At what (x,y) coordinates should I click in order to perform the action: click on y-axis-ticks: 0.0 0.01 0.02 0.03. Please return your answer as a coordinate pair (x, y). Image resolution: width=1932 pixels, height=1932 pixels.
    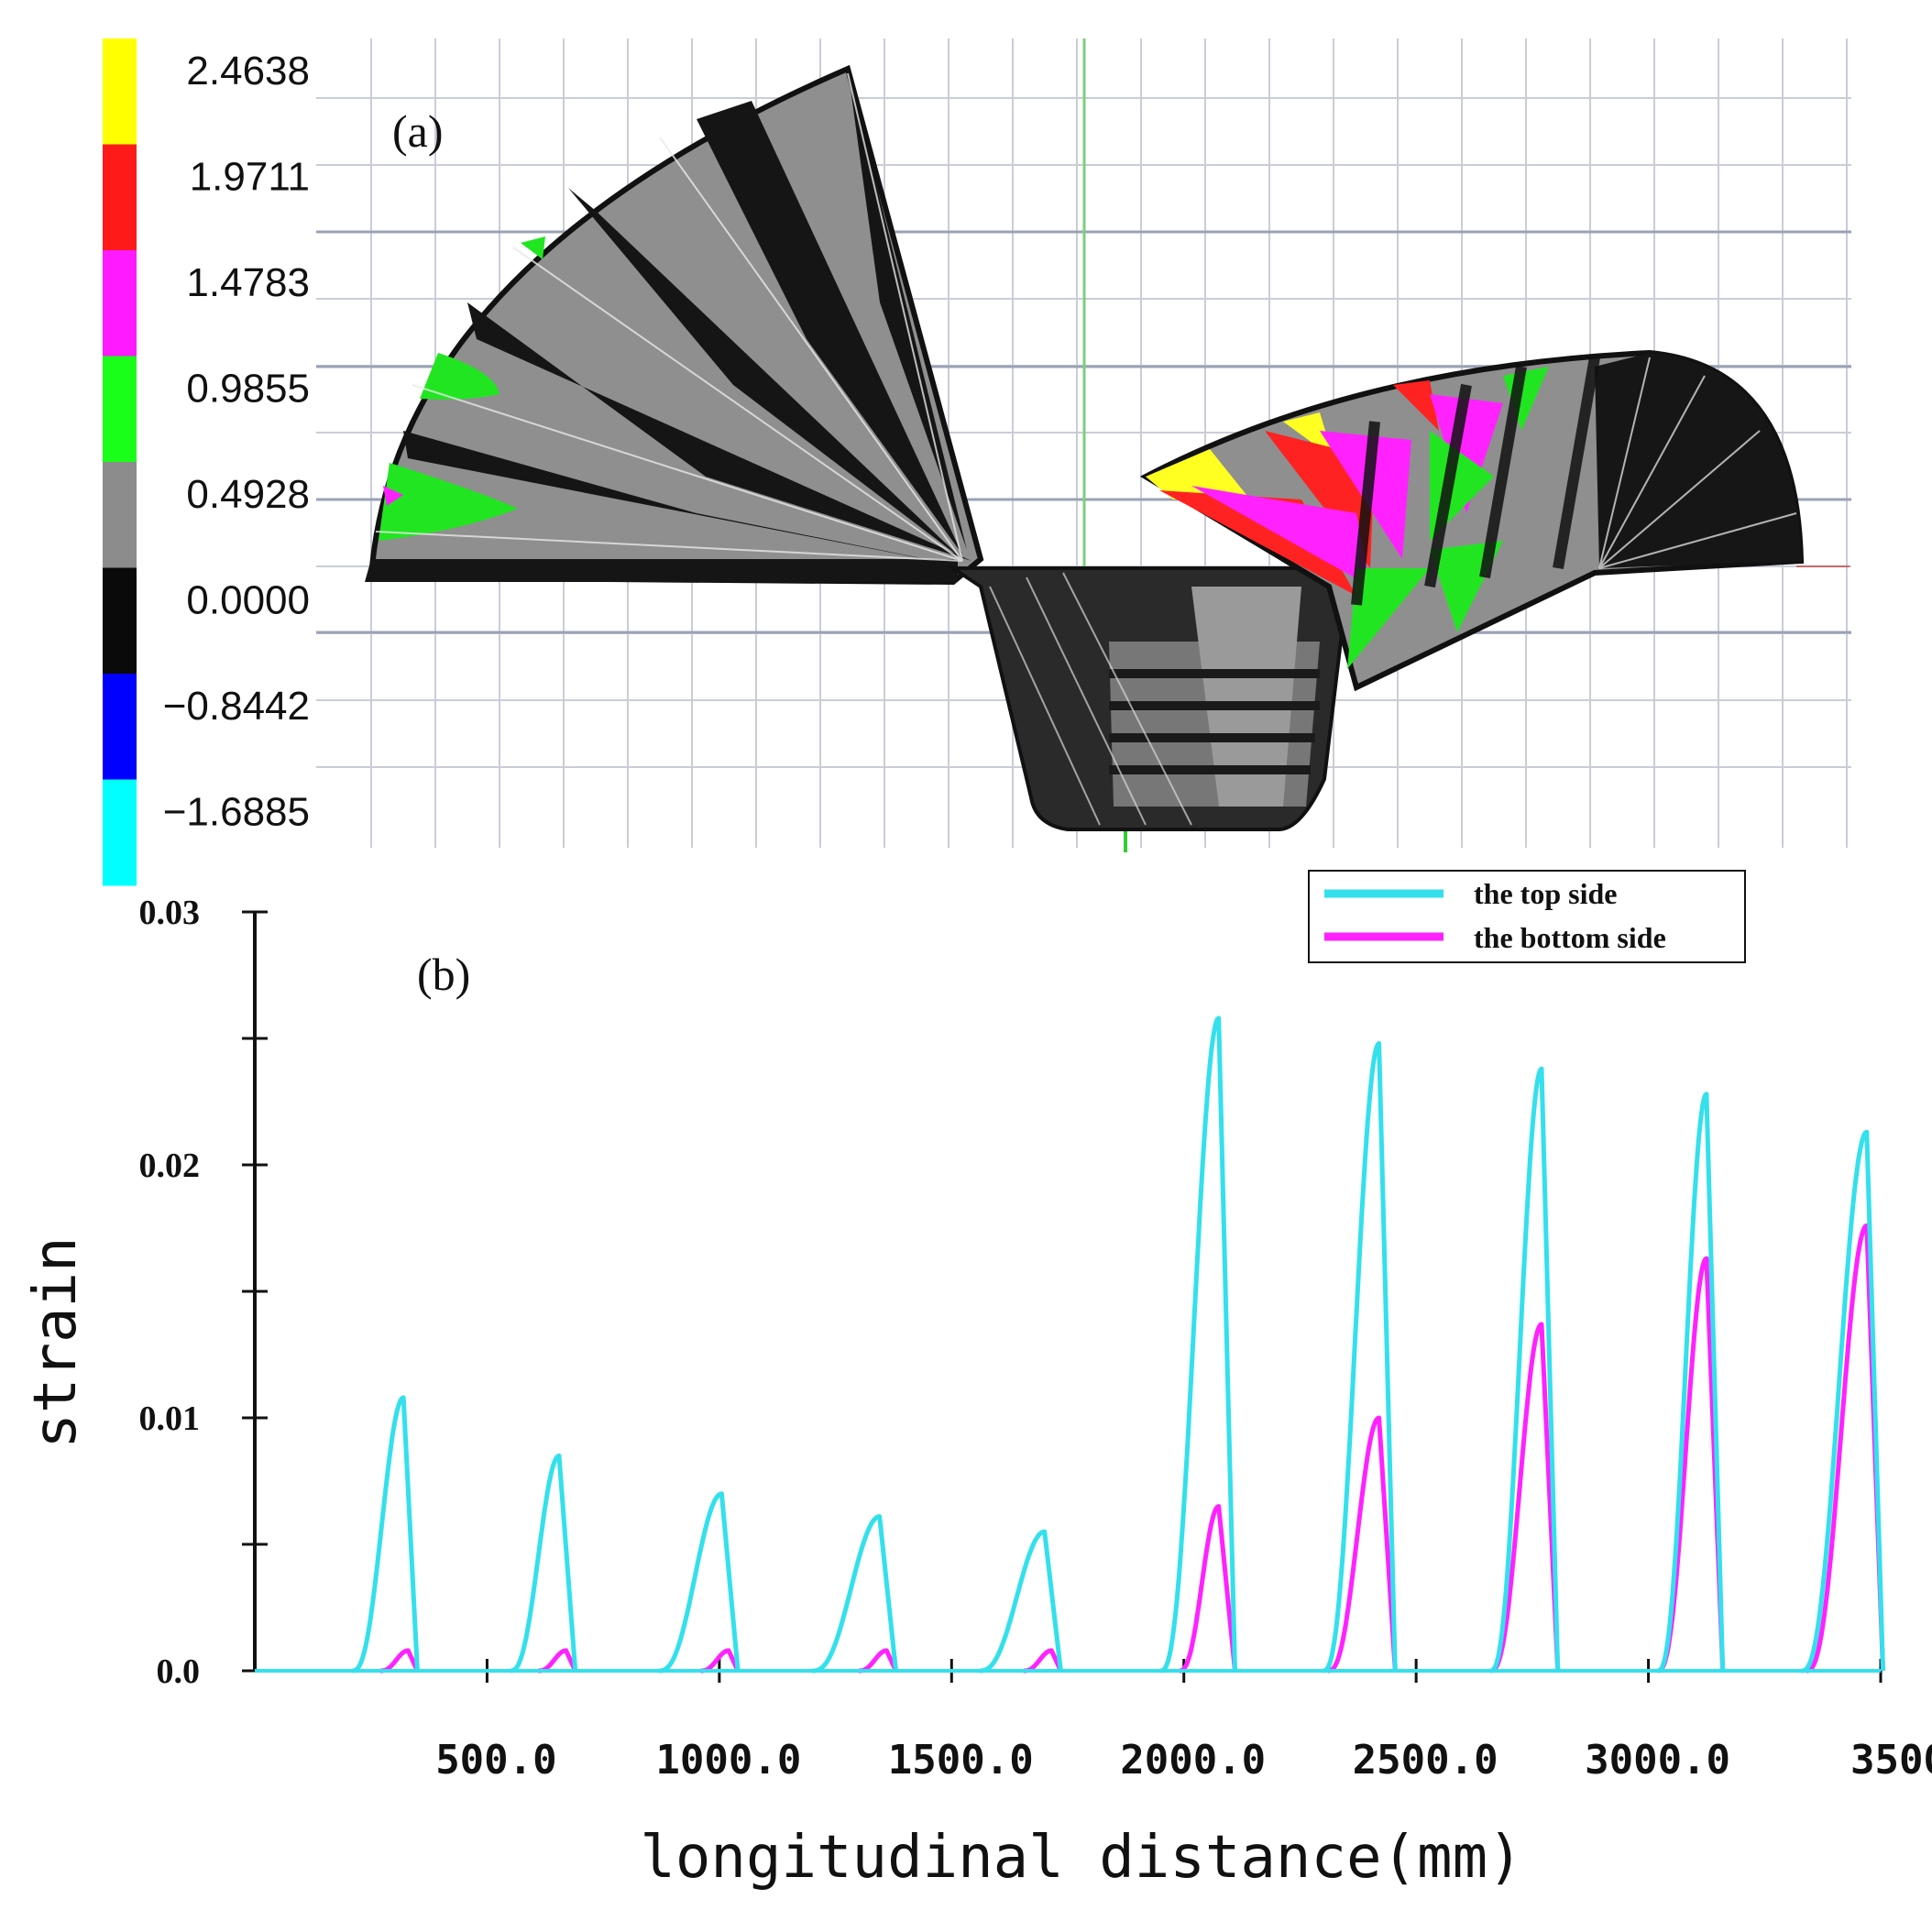
    Looking at the image, I should click on (203, 1292).